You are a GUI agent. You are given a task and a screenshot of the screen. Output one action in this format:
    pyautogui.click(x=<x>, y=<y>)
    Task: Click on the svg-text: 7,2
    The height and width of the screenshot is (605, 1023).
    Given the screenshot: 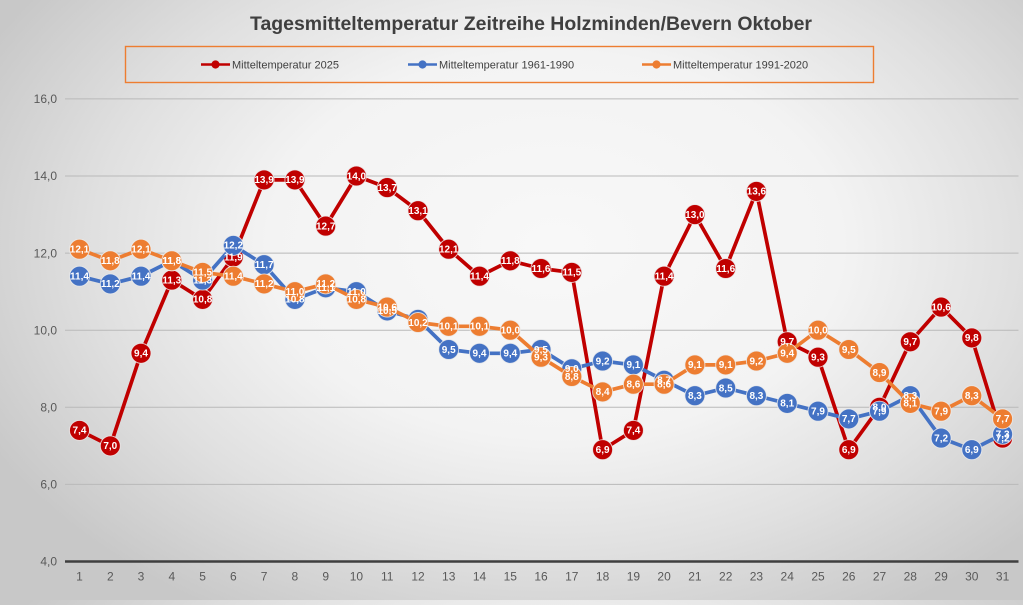 What is the action you would take?
    pyautogui.click(x=941, y=438)
    